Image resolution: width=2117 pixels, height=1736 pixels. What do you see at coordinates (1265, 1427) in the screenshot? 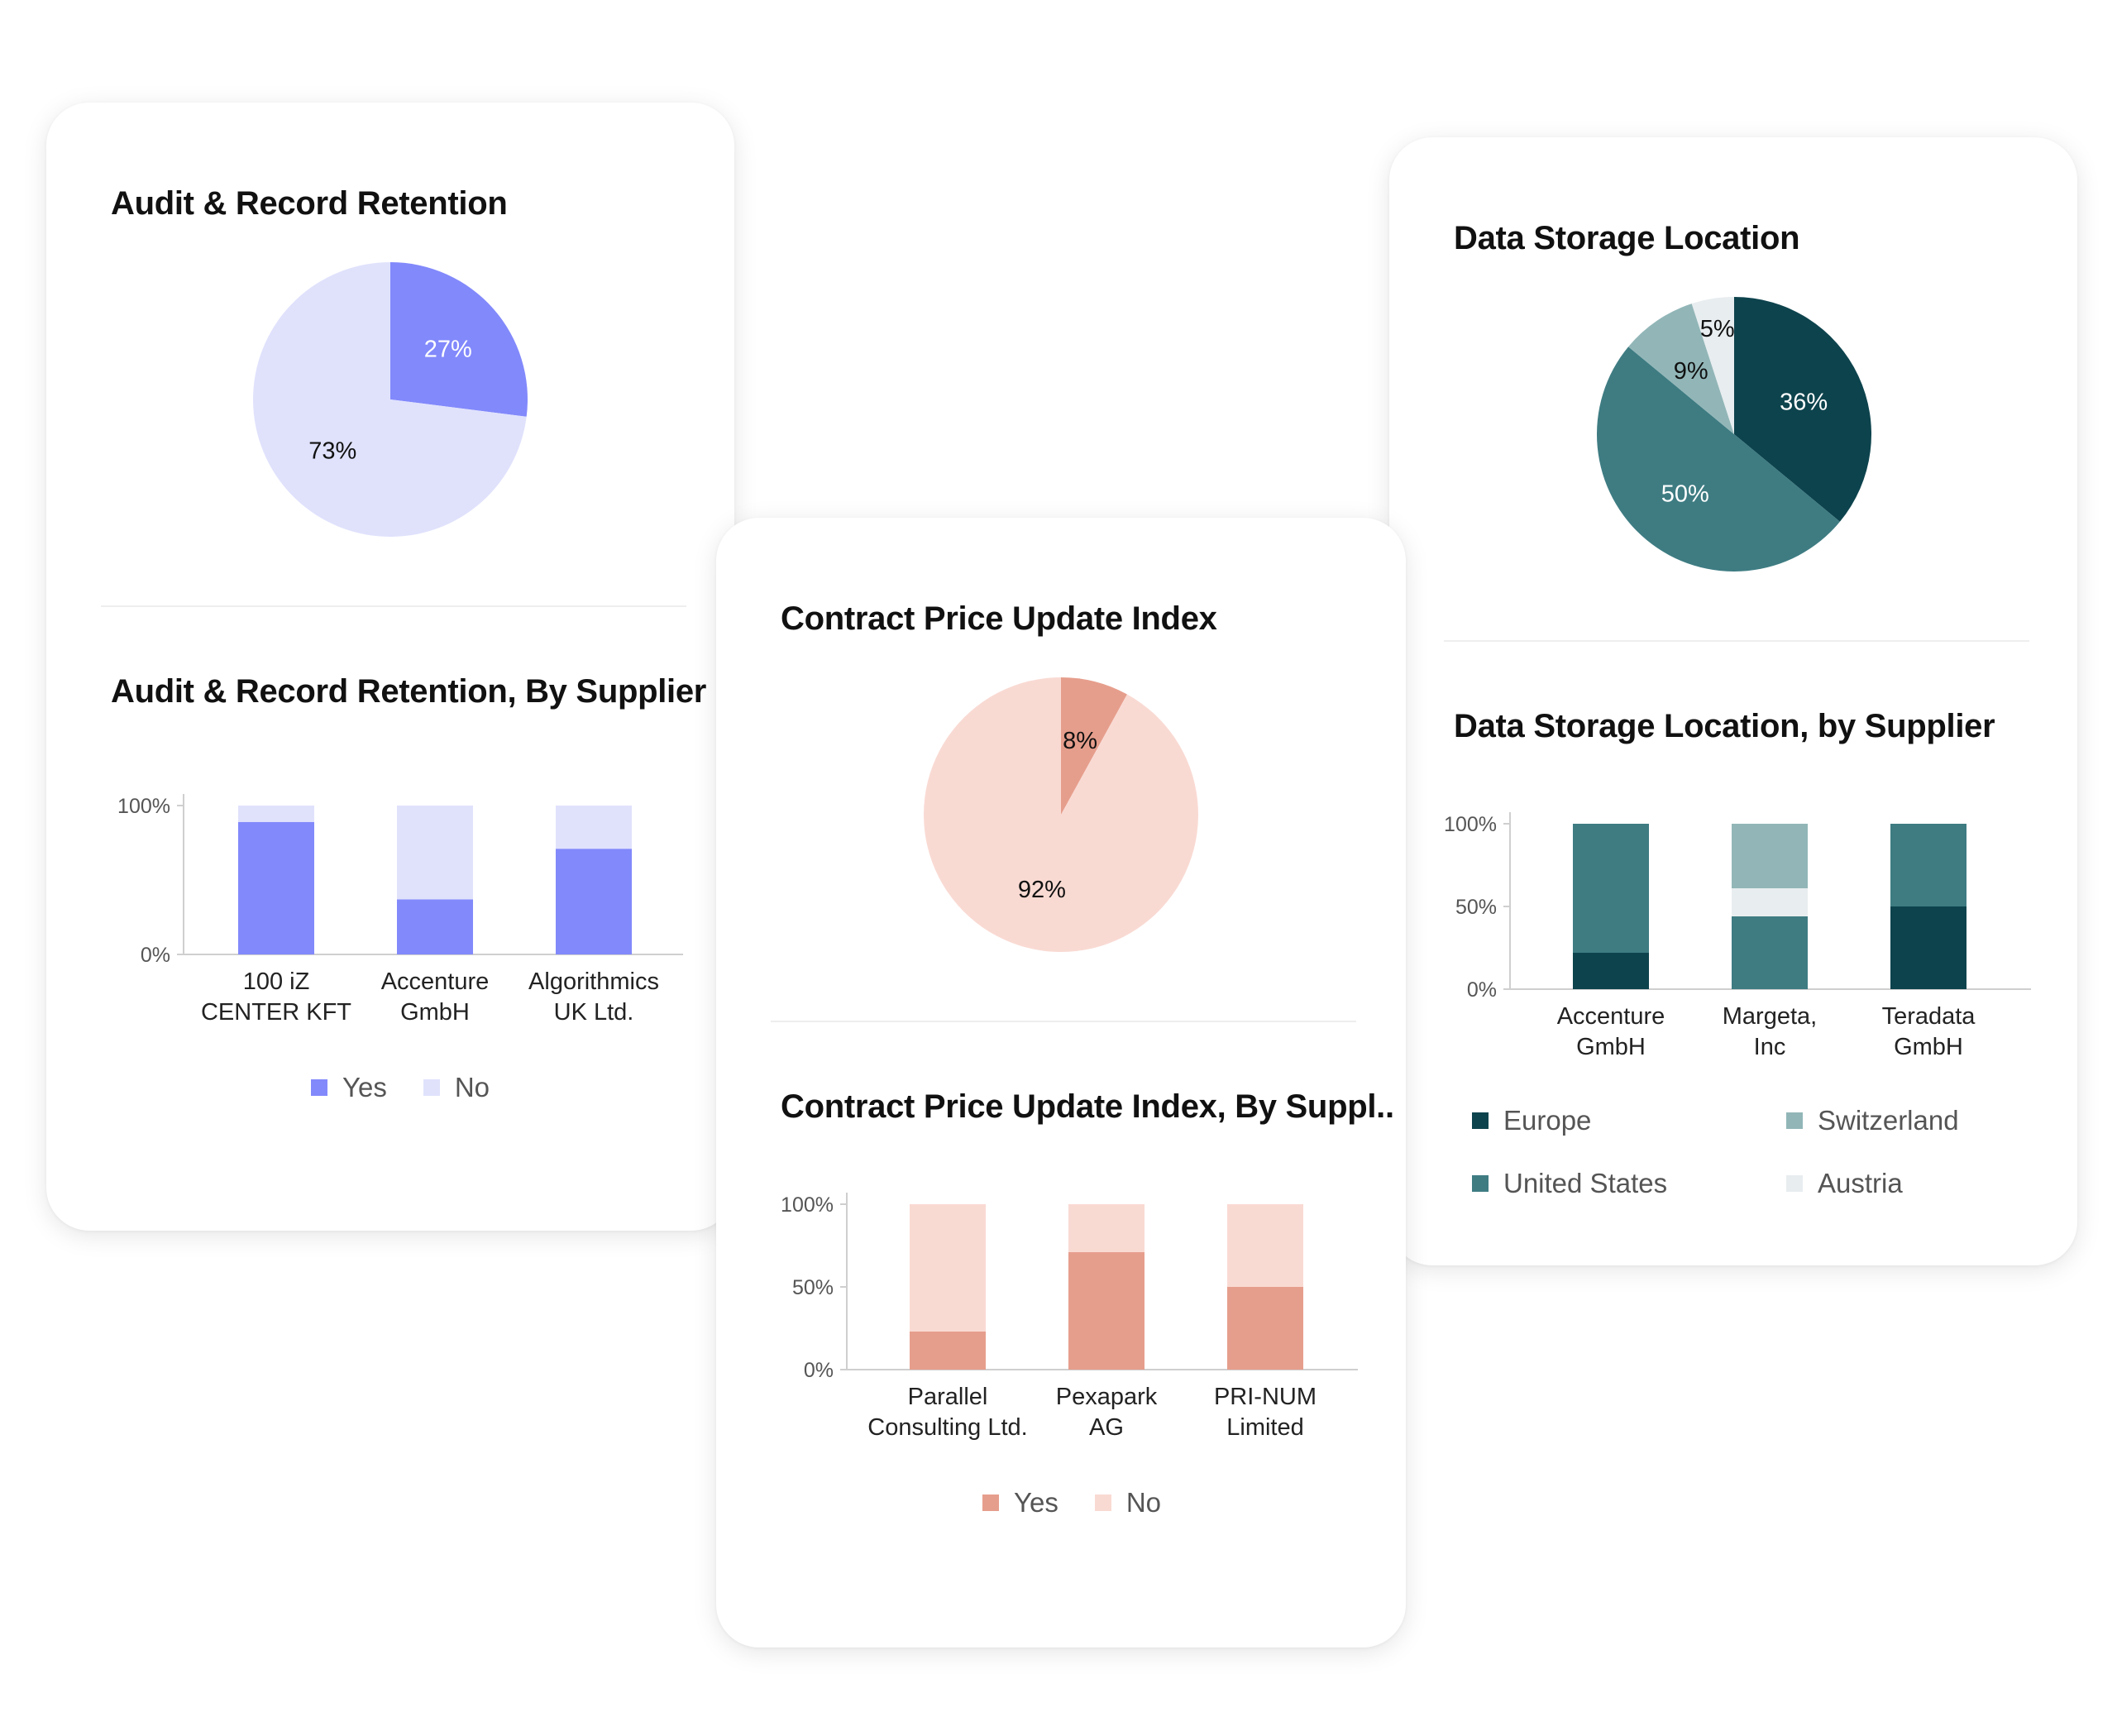
I see `x-category-label: Limited` at bounding box center [1265, 1427].